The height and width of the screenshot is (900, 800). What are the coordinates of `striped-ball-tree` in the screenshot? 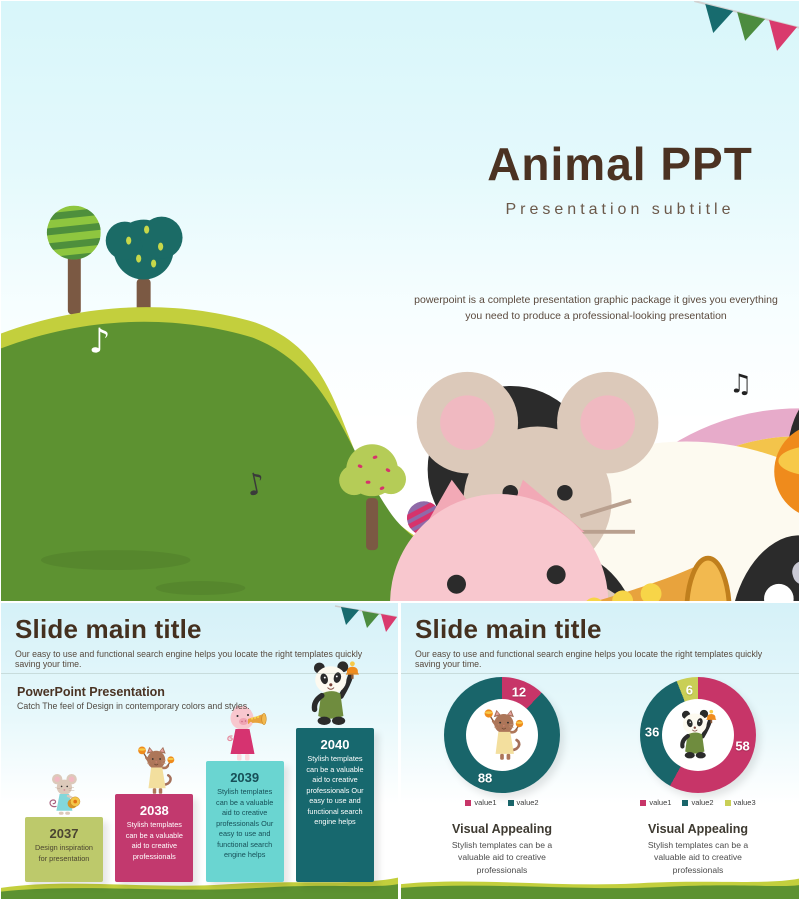 It's located at (73, 260).